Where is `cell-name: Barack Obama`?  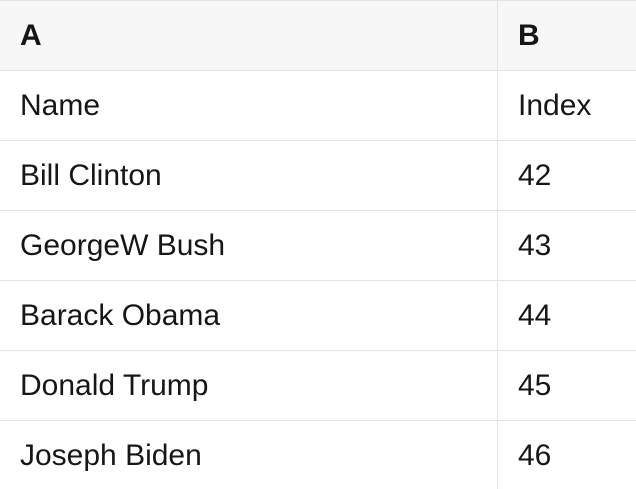
cell-name: Barack Obama is located at coordinates (249, 315).